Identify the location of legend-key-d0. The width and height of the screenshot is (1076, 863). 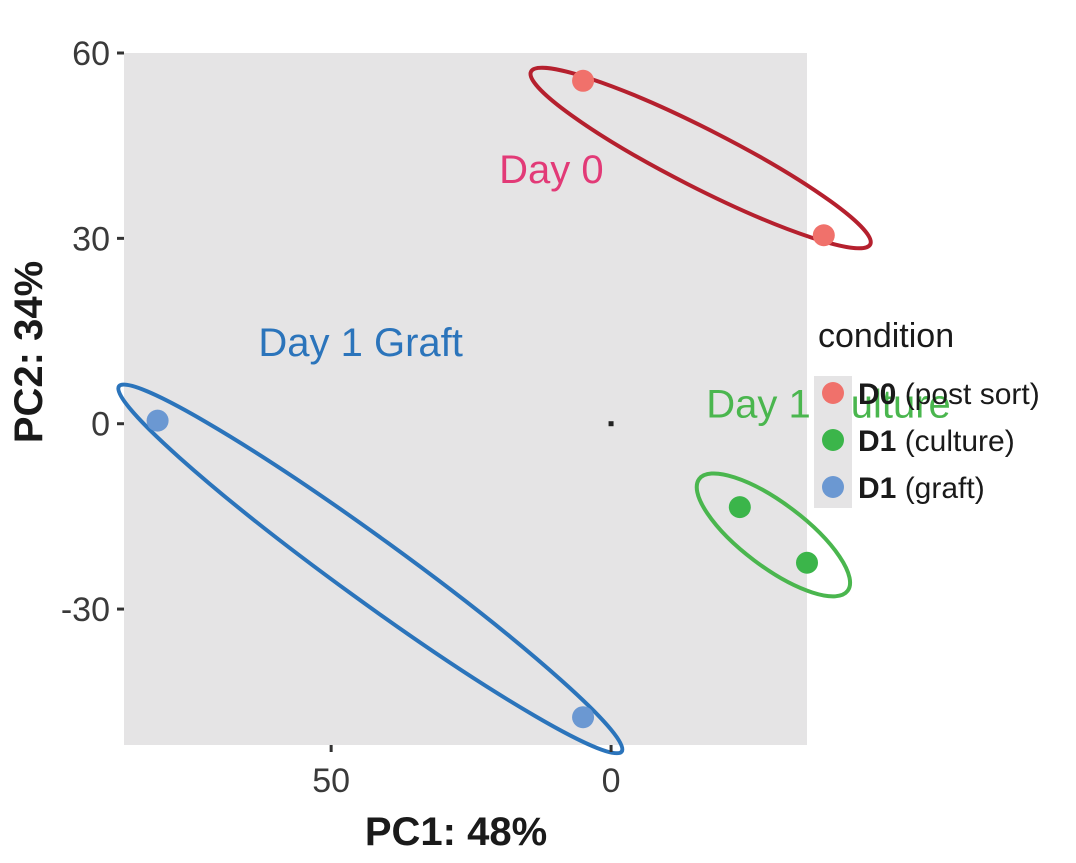
(833, 393).